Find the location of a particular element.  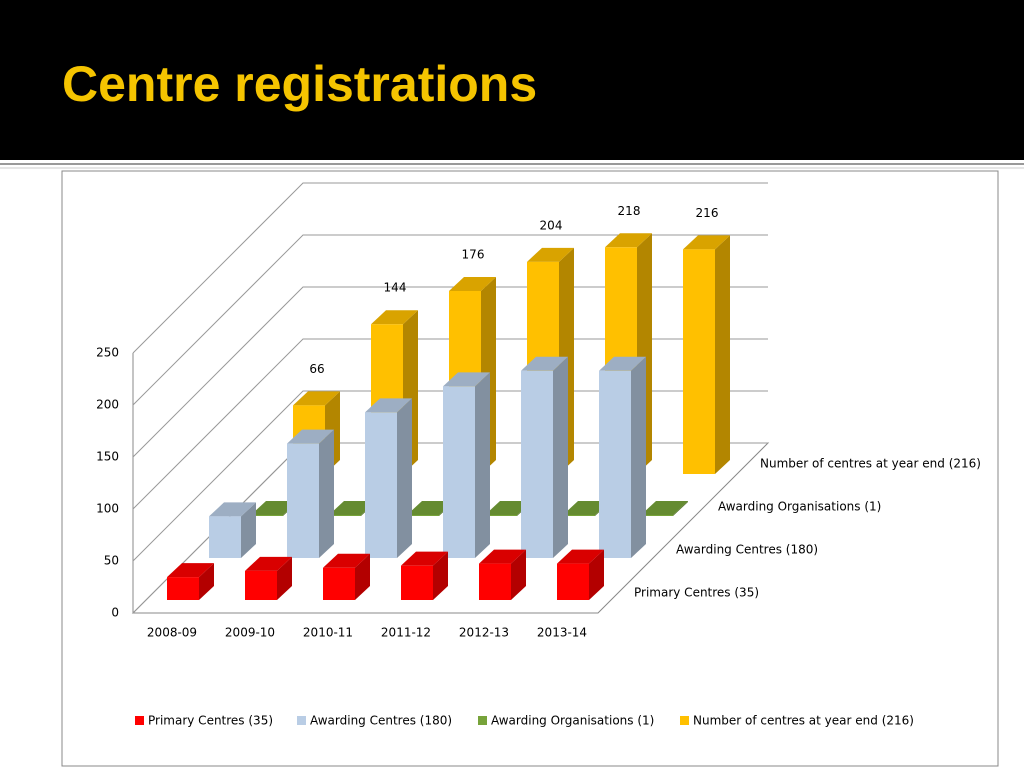

value-label: 66 is located at coordinates (316, 369).